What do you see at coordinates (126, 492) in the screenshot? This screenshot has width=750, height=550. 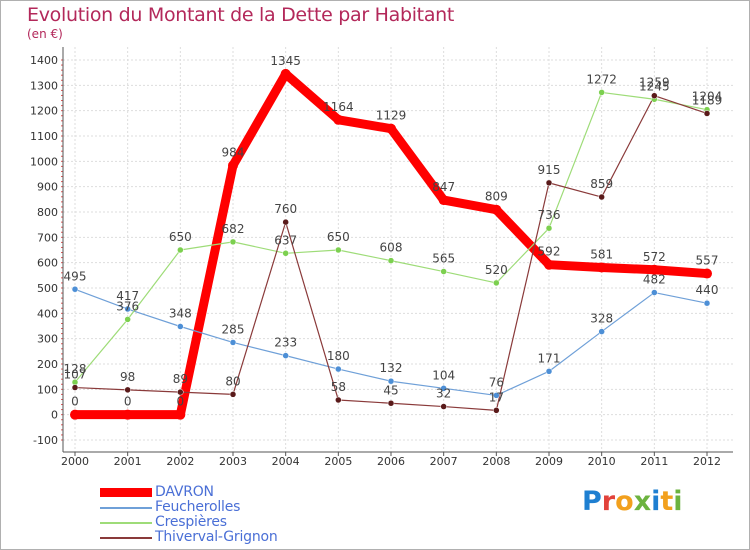 I see `legend-swatch-davron` at bounding box center [126, 492].